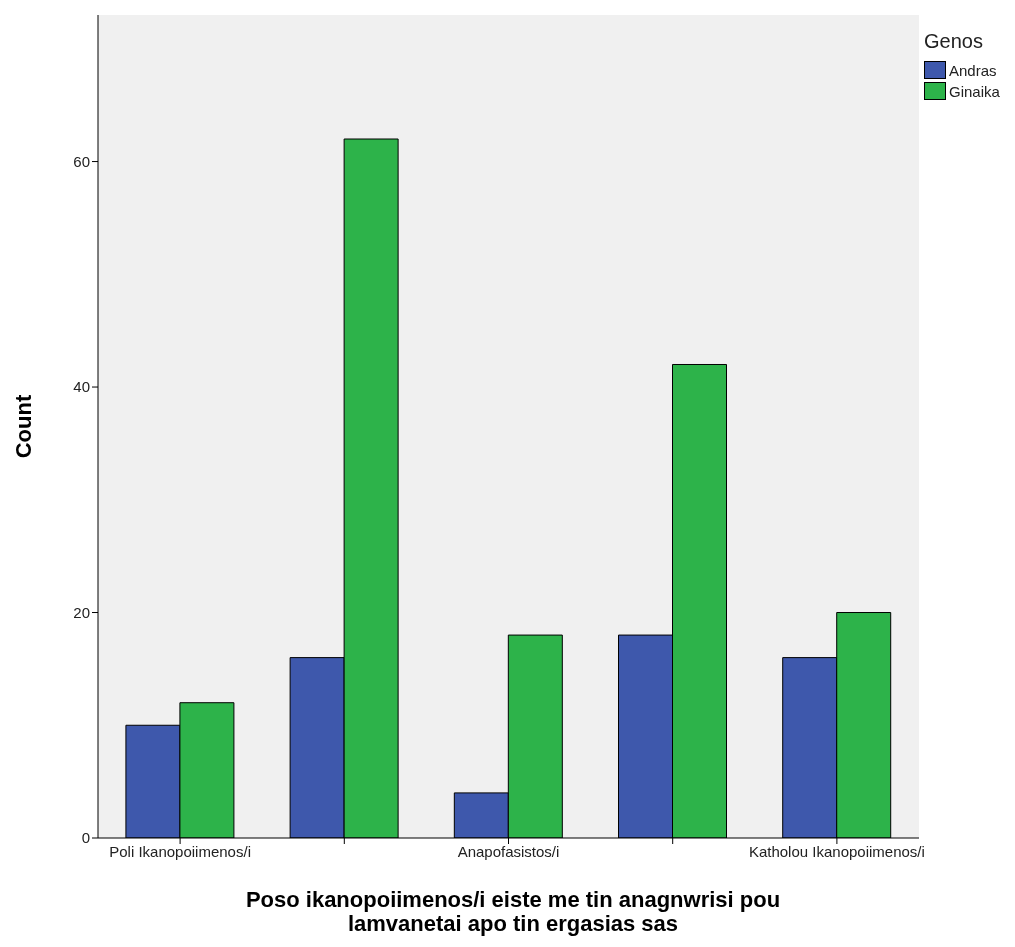  I want to click on y-tick-label: 40, so click(81, 387).